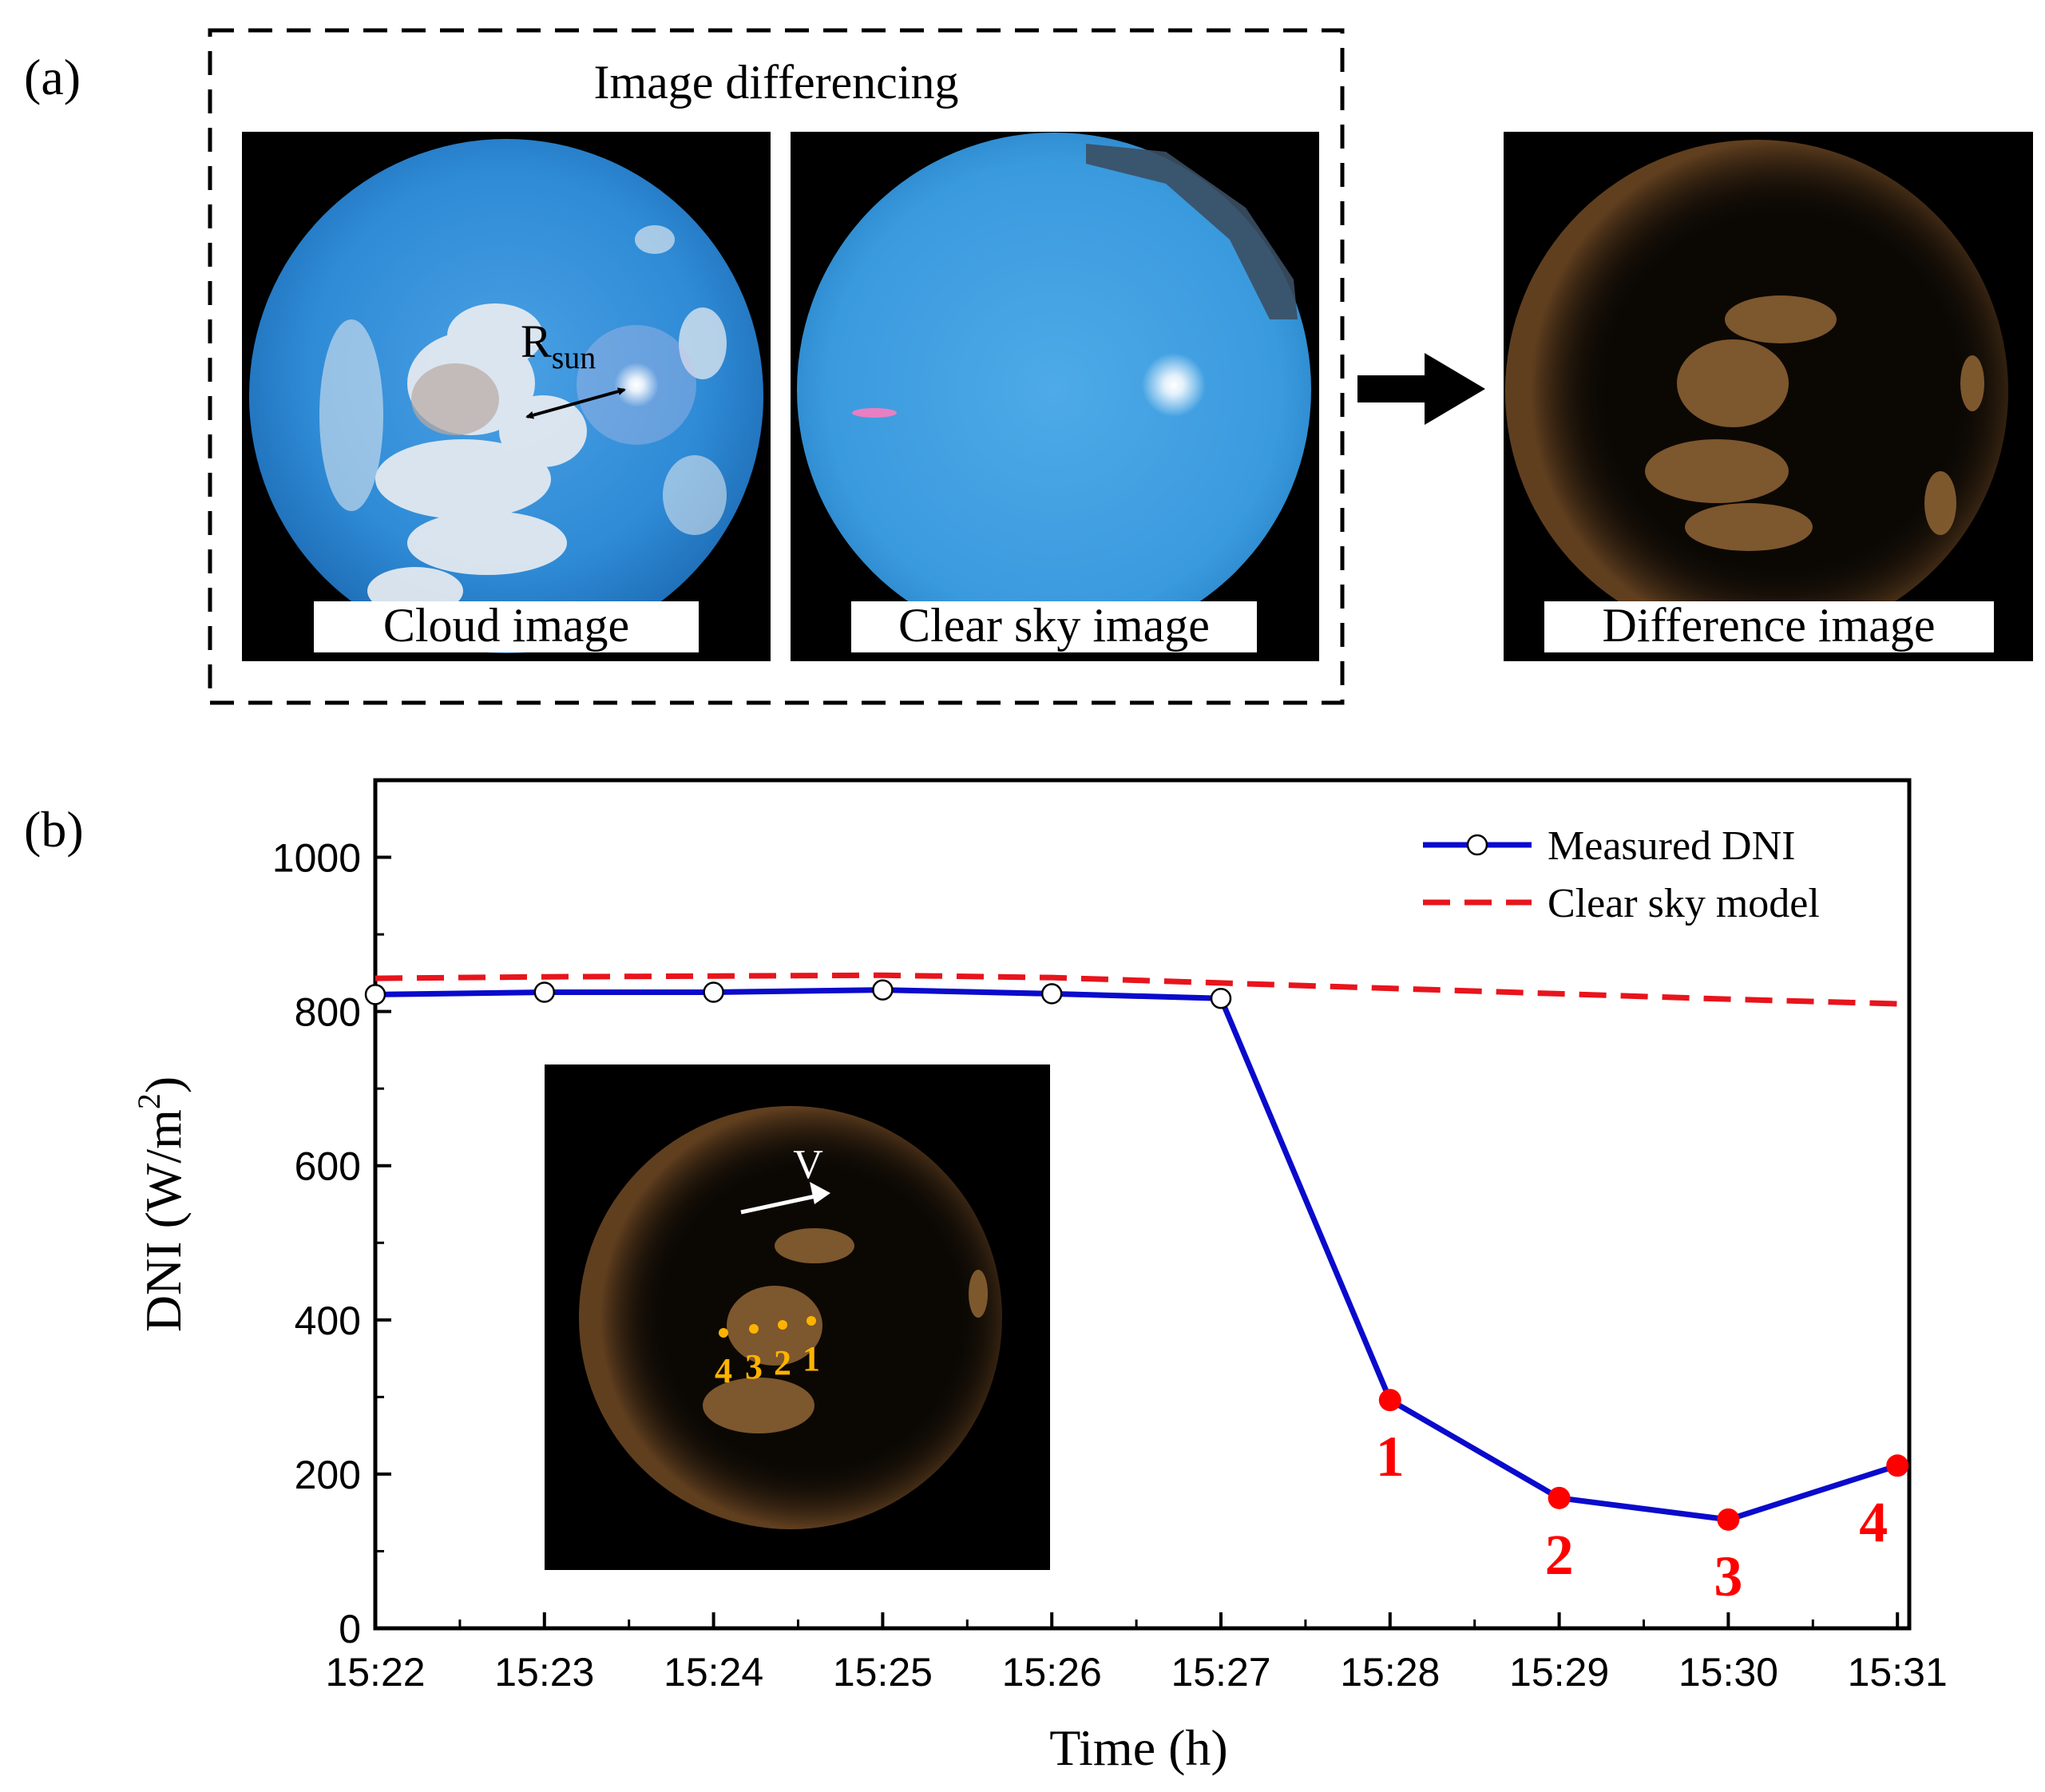 This screenshot has width=2045, height=1792. What do you see at coordinates (1052, 1672) in the screenshot?
I see `x-tick-label: 15:26` at bounding box center [1052, 1672].